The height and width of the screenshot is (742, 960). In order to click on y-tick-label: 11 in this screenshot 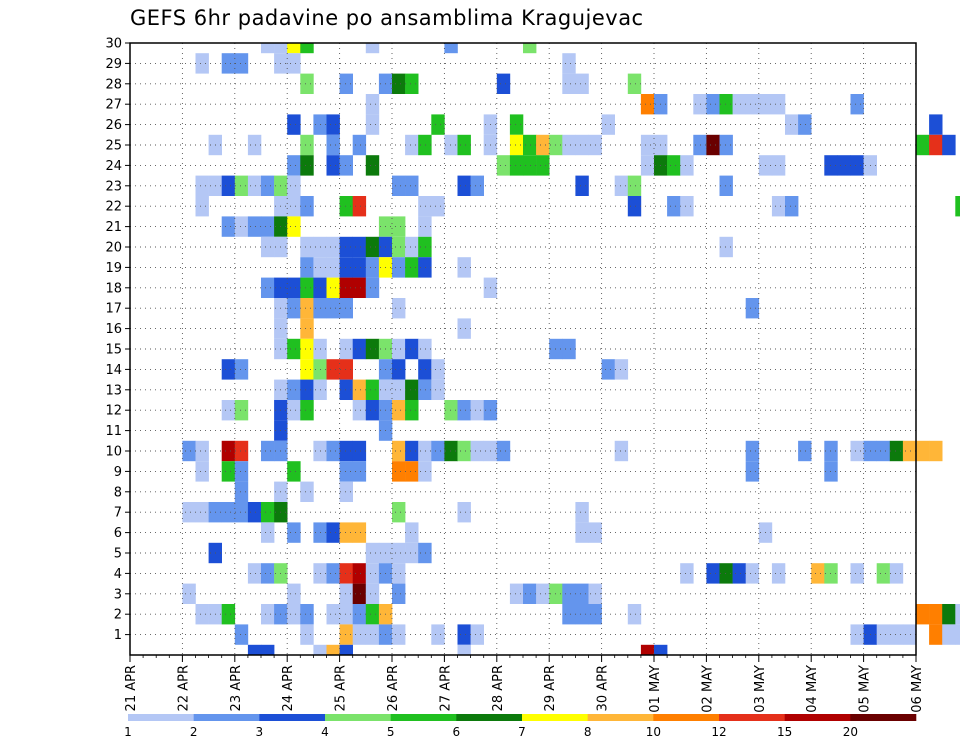, I will do `click(113, 431)`.